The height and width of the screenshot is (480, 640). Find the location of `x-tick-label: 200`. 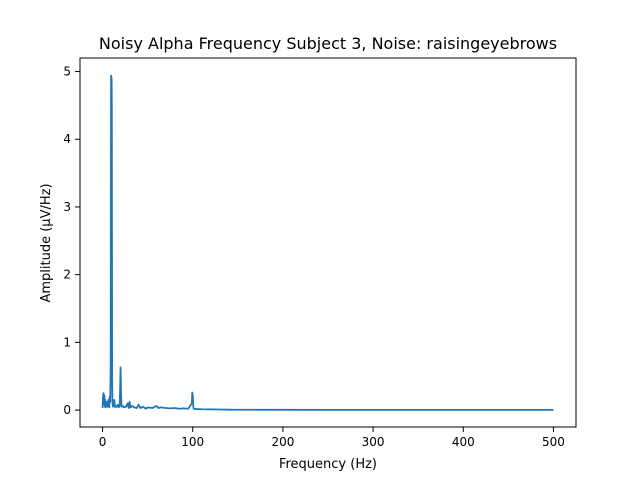

x-tick-label: 200 is located at coordinates (282, 442).